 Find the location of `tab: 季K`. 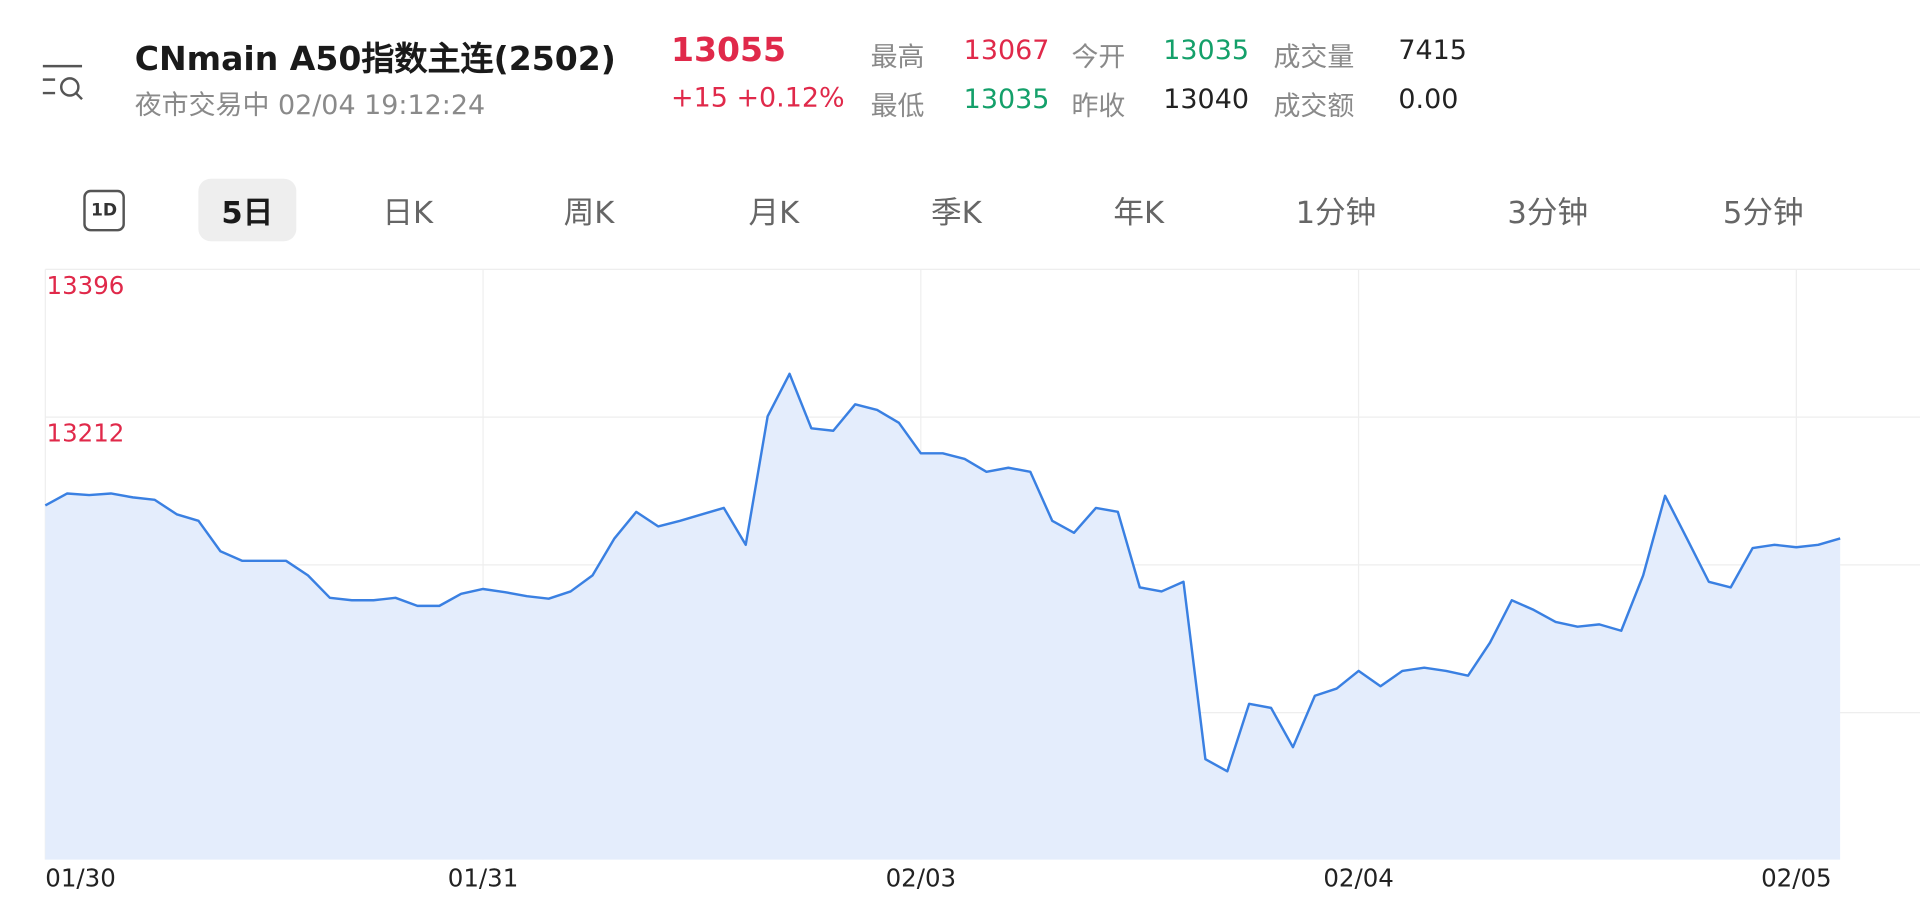

tab: 季K is located at coordinates (956, 212).